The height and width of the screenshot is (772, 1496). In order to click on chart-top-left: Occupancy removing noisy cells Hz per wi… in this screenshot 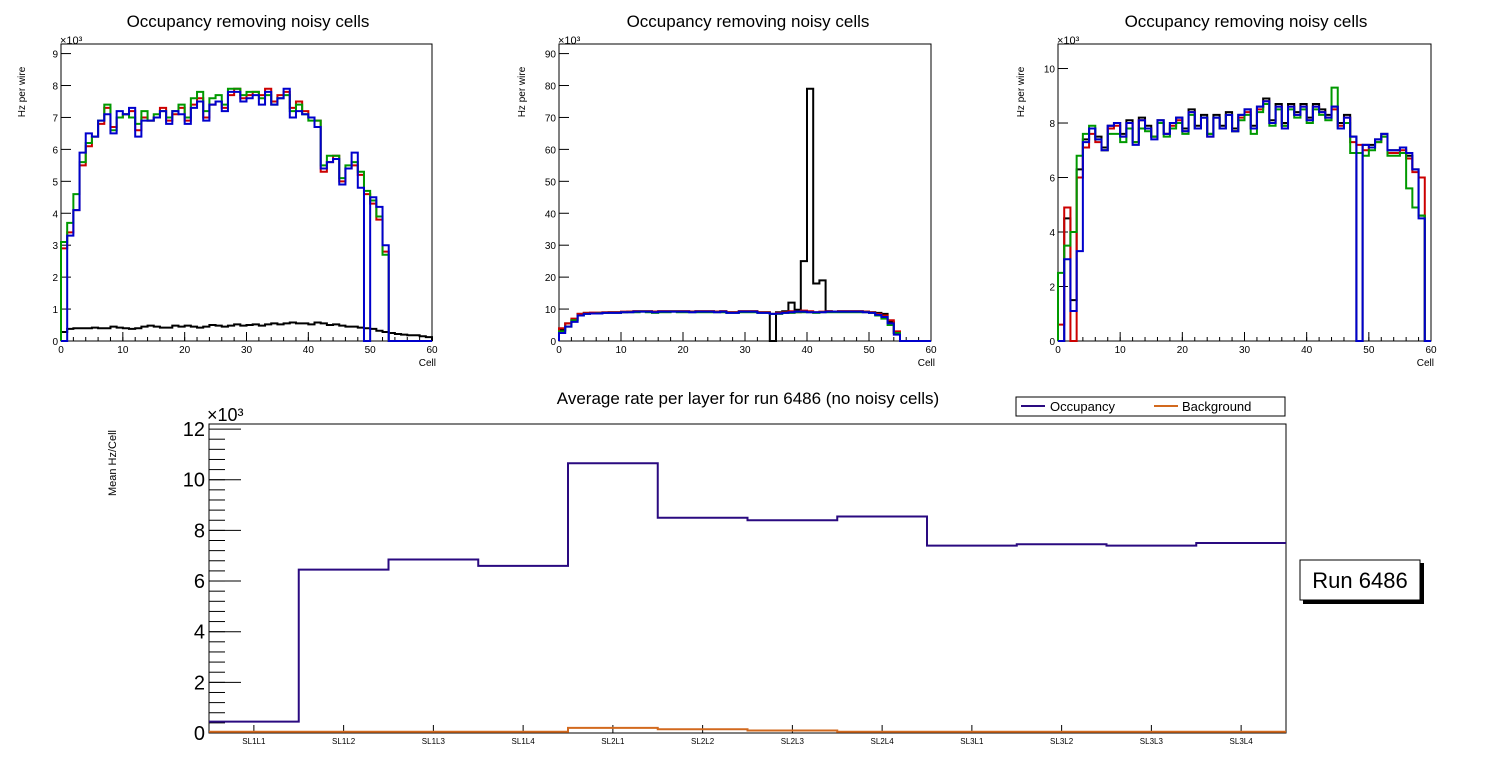, I will do `click(227, 190)`.